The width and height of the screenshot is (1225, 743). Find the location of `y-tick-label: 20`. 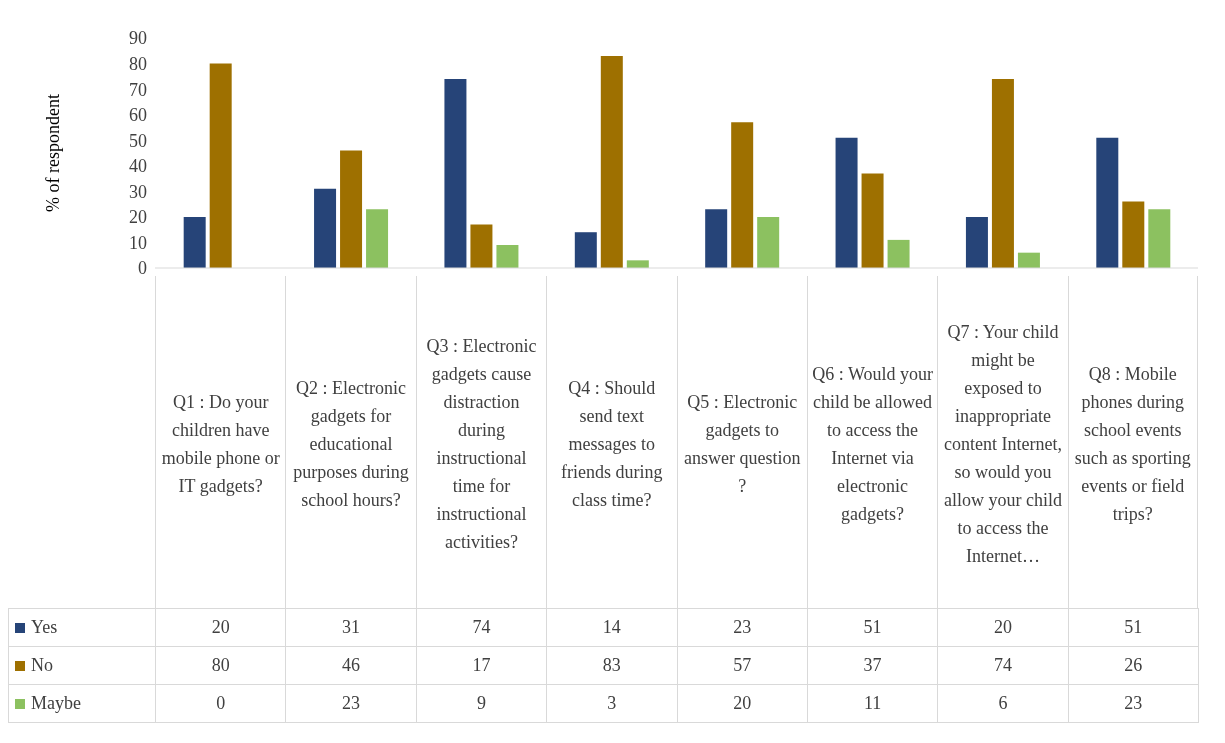

y-tick-label: 20 is located at coordinates (138, 217).